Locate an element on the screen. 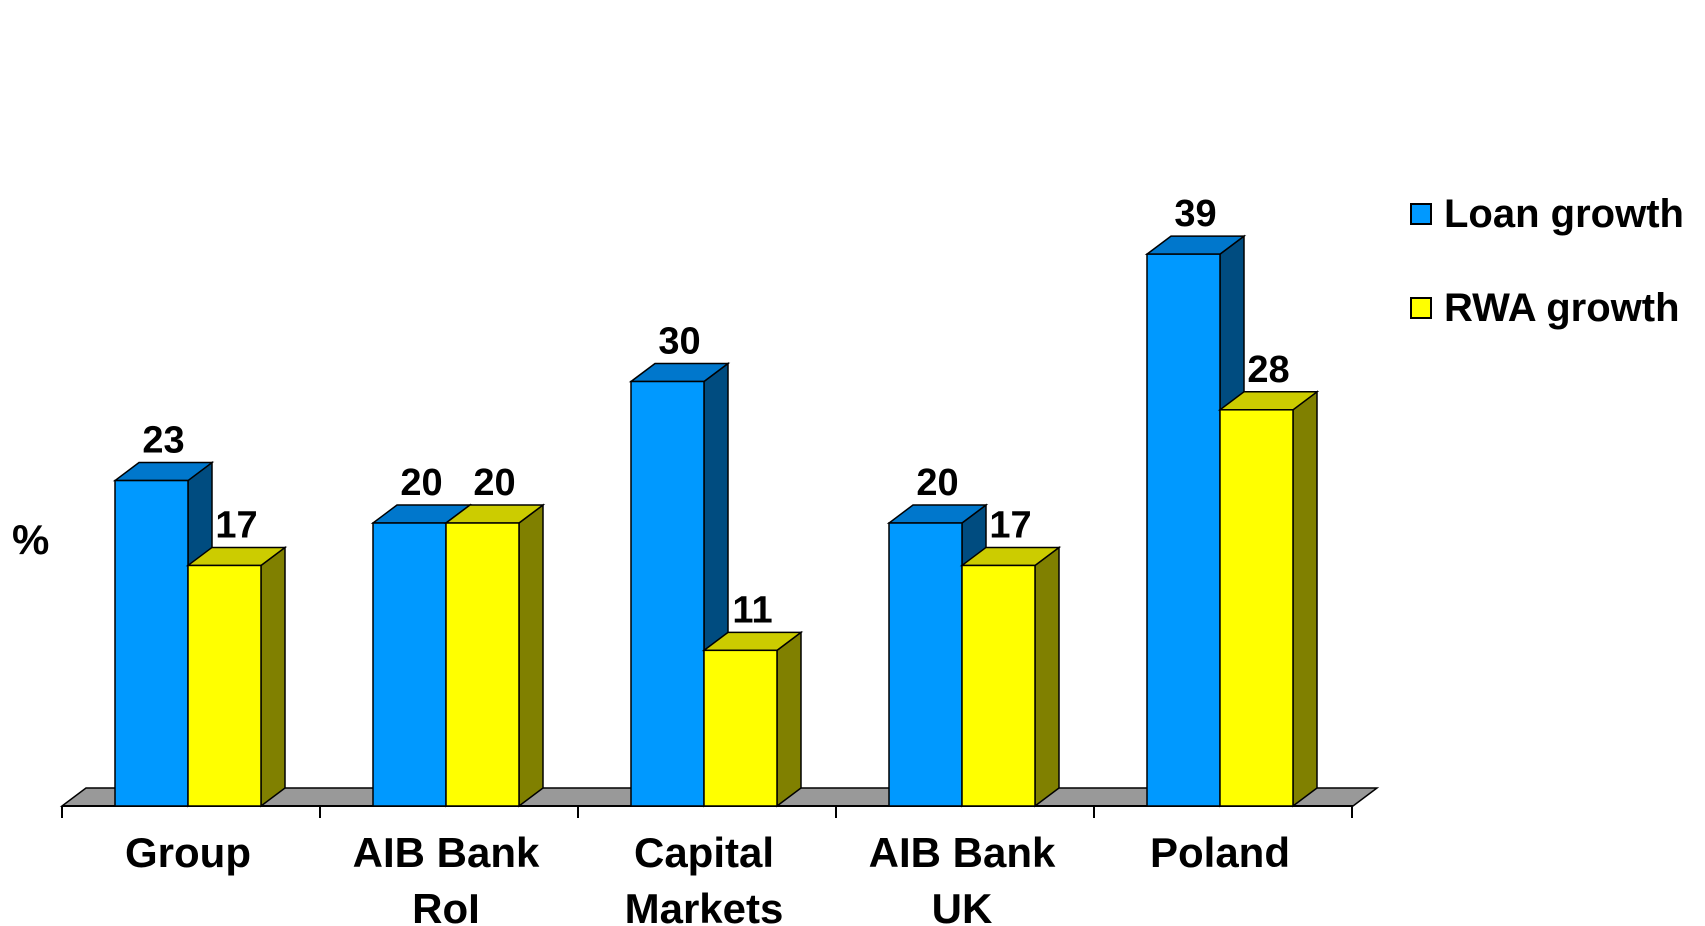  x-tick-label: Poland is located at coordinates (1220, 852).